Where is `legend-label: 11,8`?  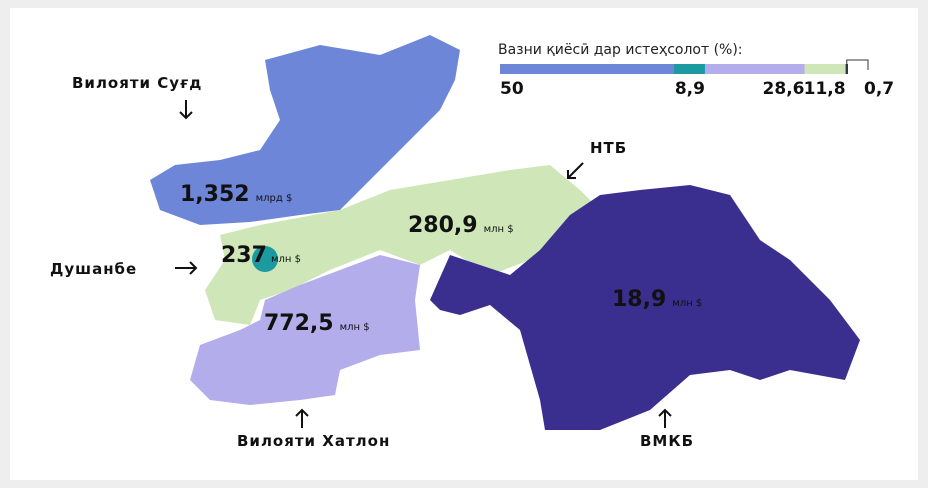 legend-label: 11,8 is located at coordinates (825, 89).